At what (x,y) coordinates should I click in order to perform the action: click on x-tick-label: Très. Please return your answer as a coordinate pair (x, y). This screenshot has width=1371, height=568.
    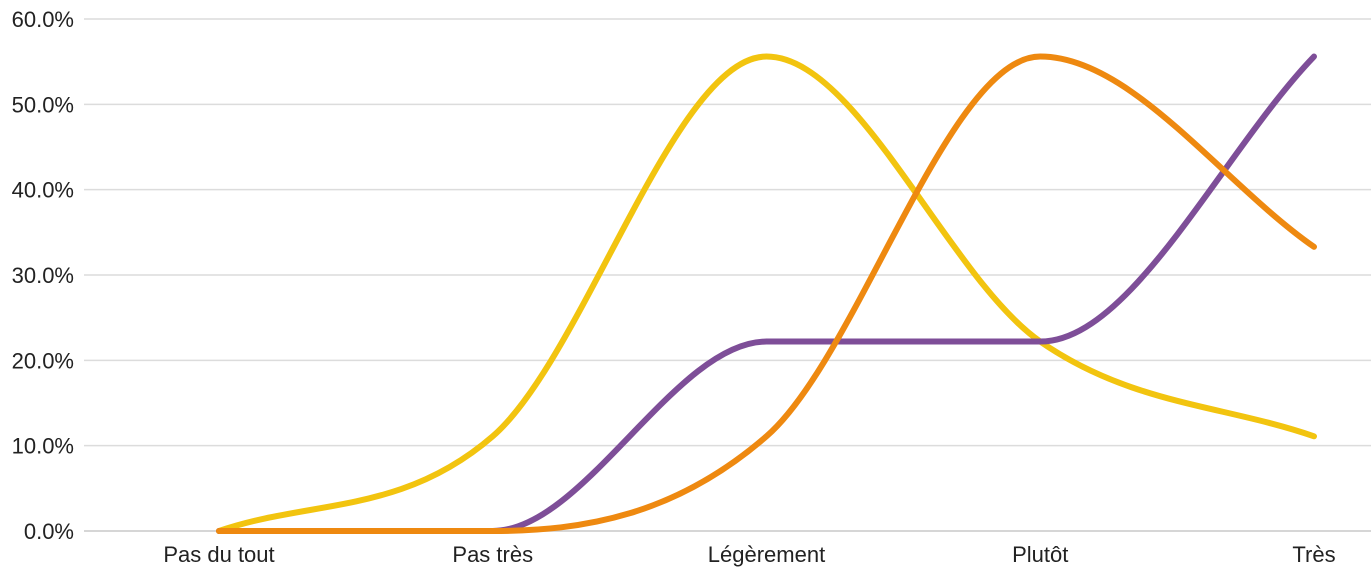
    Looking at the image, I should click on (1313, 554).